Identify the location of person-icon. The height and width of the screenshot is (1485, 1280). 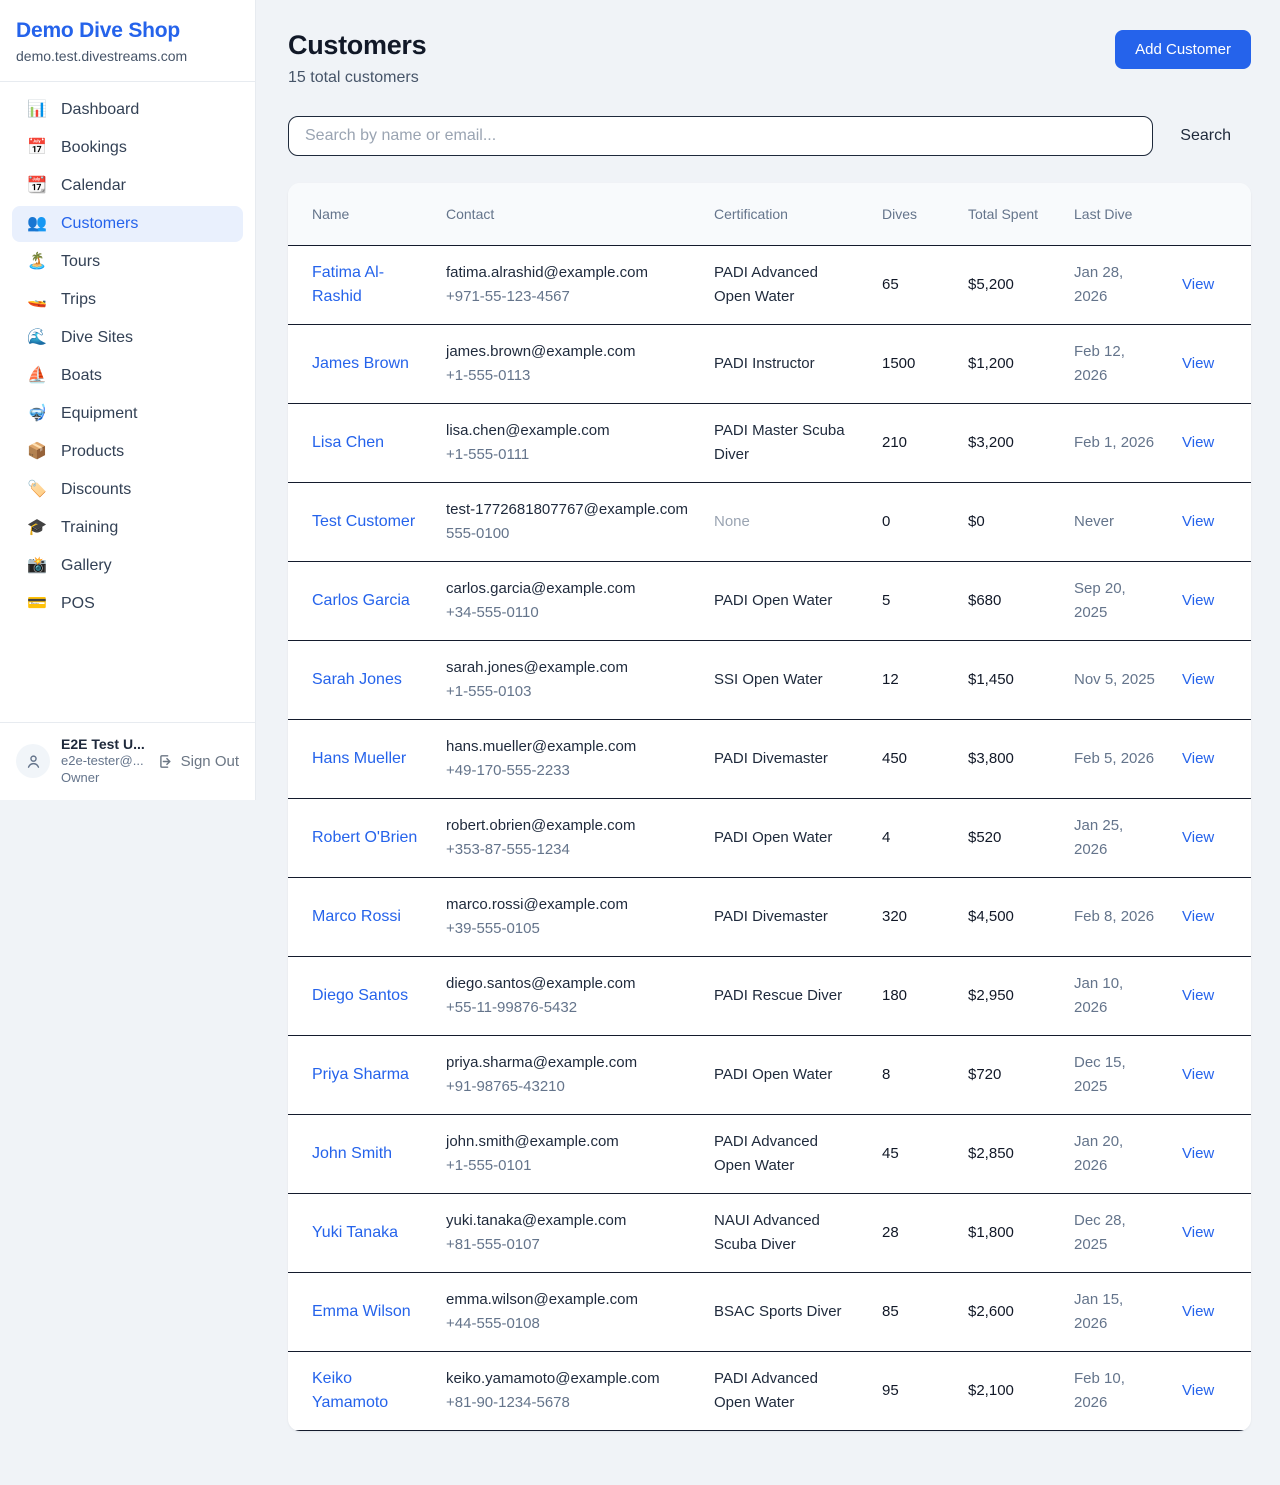
(33, 761).